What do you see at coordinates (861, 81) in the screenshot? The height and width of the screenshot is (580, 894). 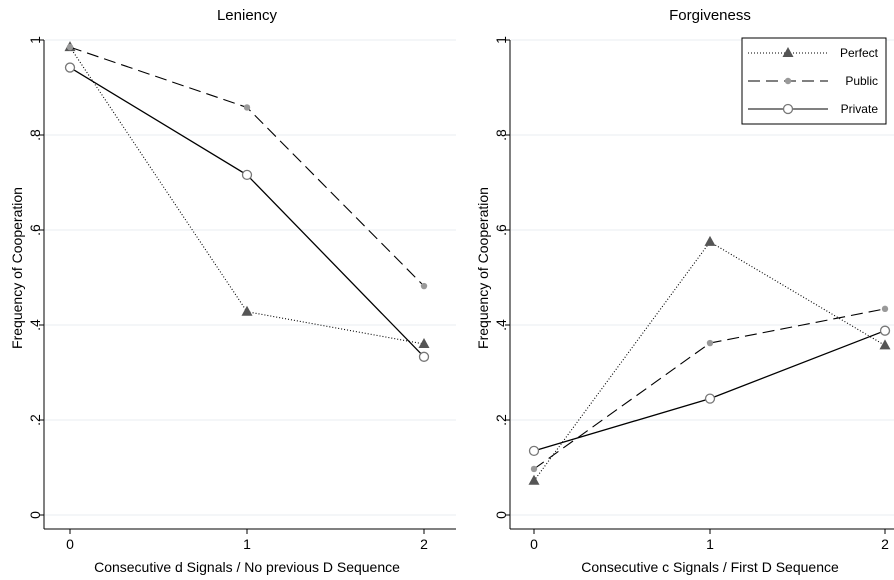 I see `legend-label: Public` at bounding box center [861, 81].